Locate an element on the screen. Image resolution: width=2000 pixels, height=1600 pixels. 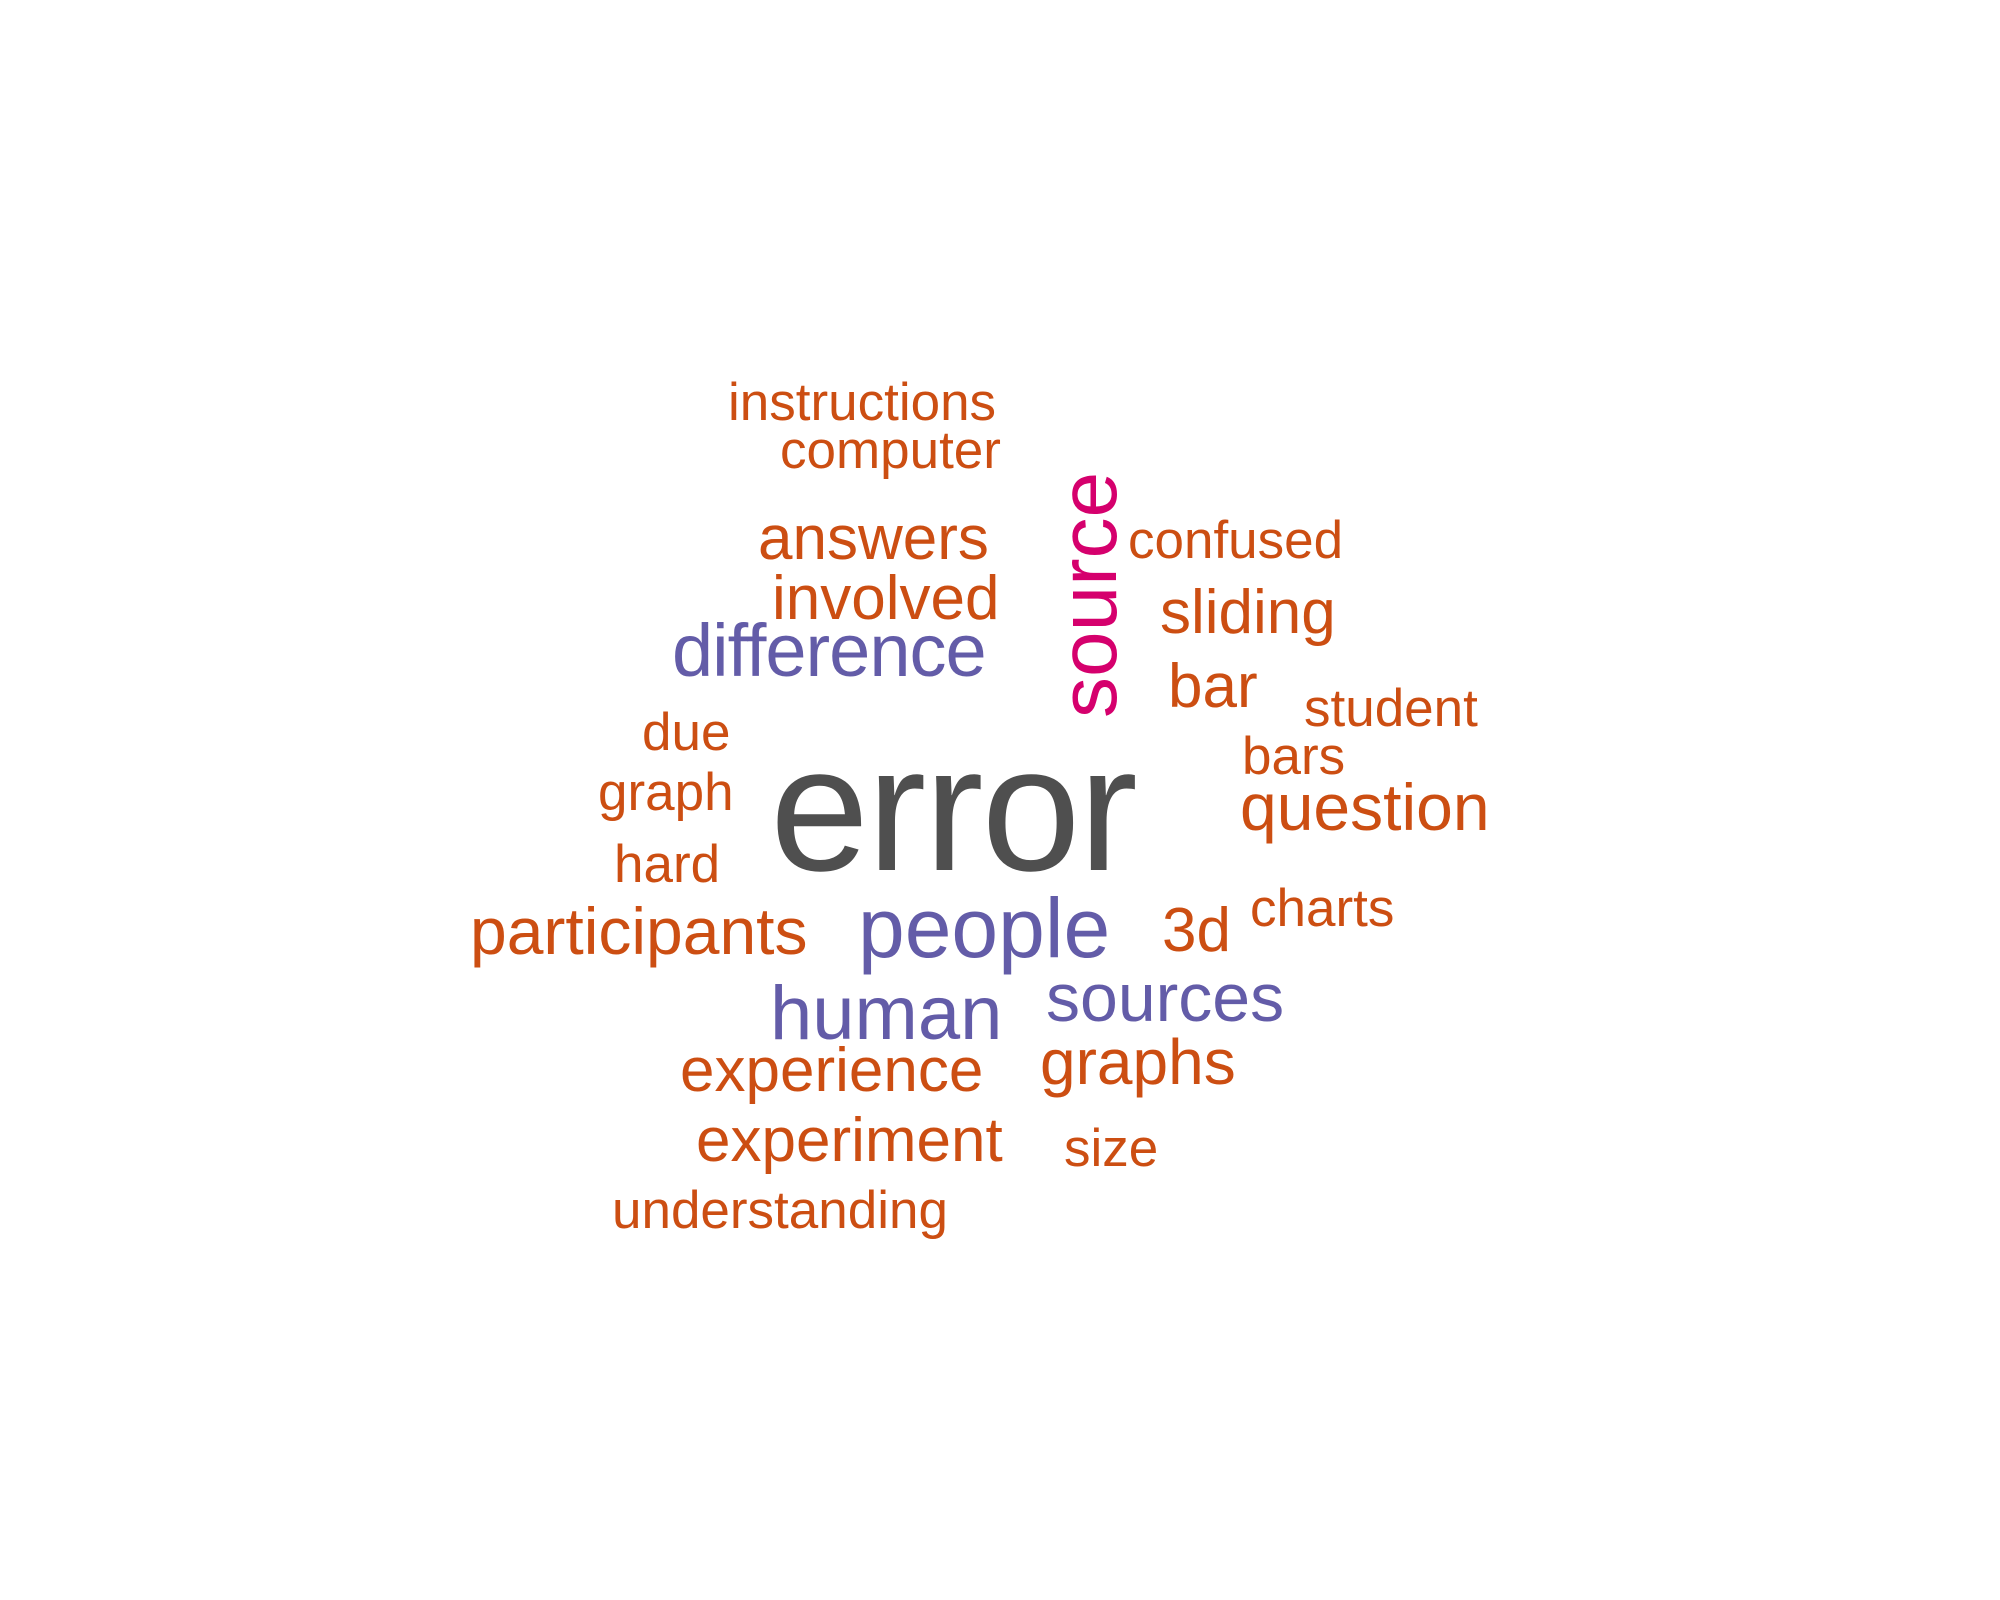
word-graph: graph is located at coordinates (666, 792).